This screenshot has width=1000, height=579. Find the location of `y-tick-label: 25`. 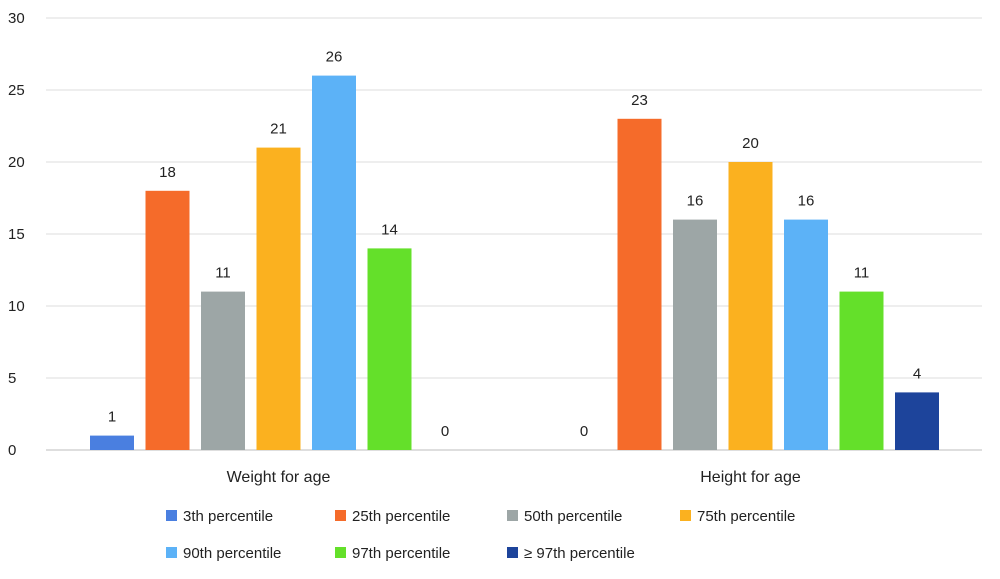

y-tick-label: 25 is located at coordinates (16, 90).